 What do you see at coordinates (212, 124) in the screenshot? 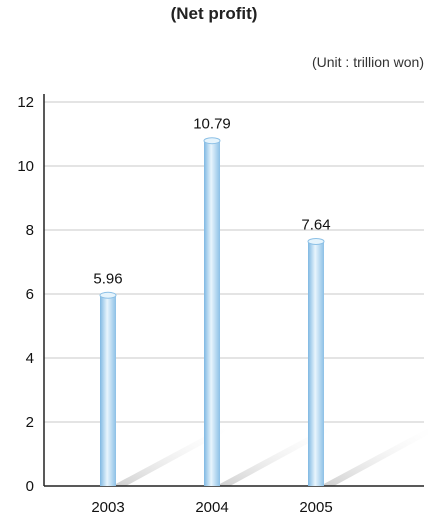
I see `data-label-2004: 10.79` at bounding box center [212, 124].